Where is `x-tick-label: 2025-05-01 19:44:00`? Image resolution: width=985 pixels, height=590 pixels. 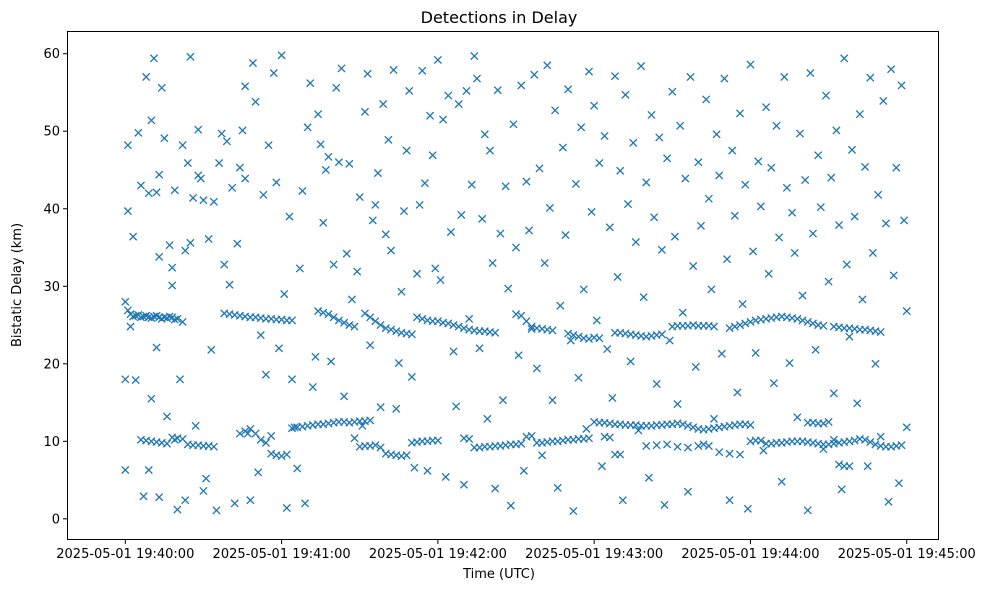
x-tick-label: 2025-05-01 19:44:00 is located at coordinates (750, 554).